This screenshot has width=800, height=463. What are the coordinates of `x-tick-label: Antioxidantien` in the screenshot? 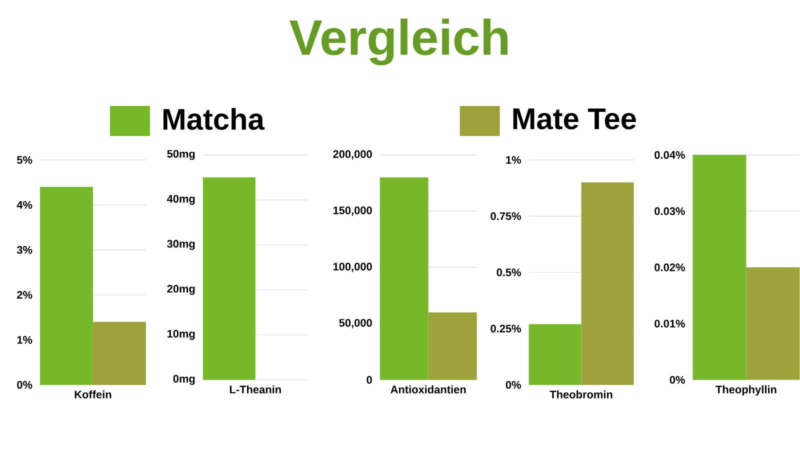 It's located at (428, 389).